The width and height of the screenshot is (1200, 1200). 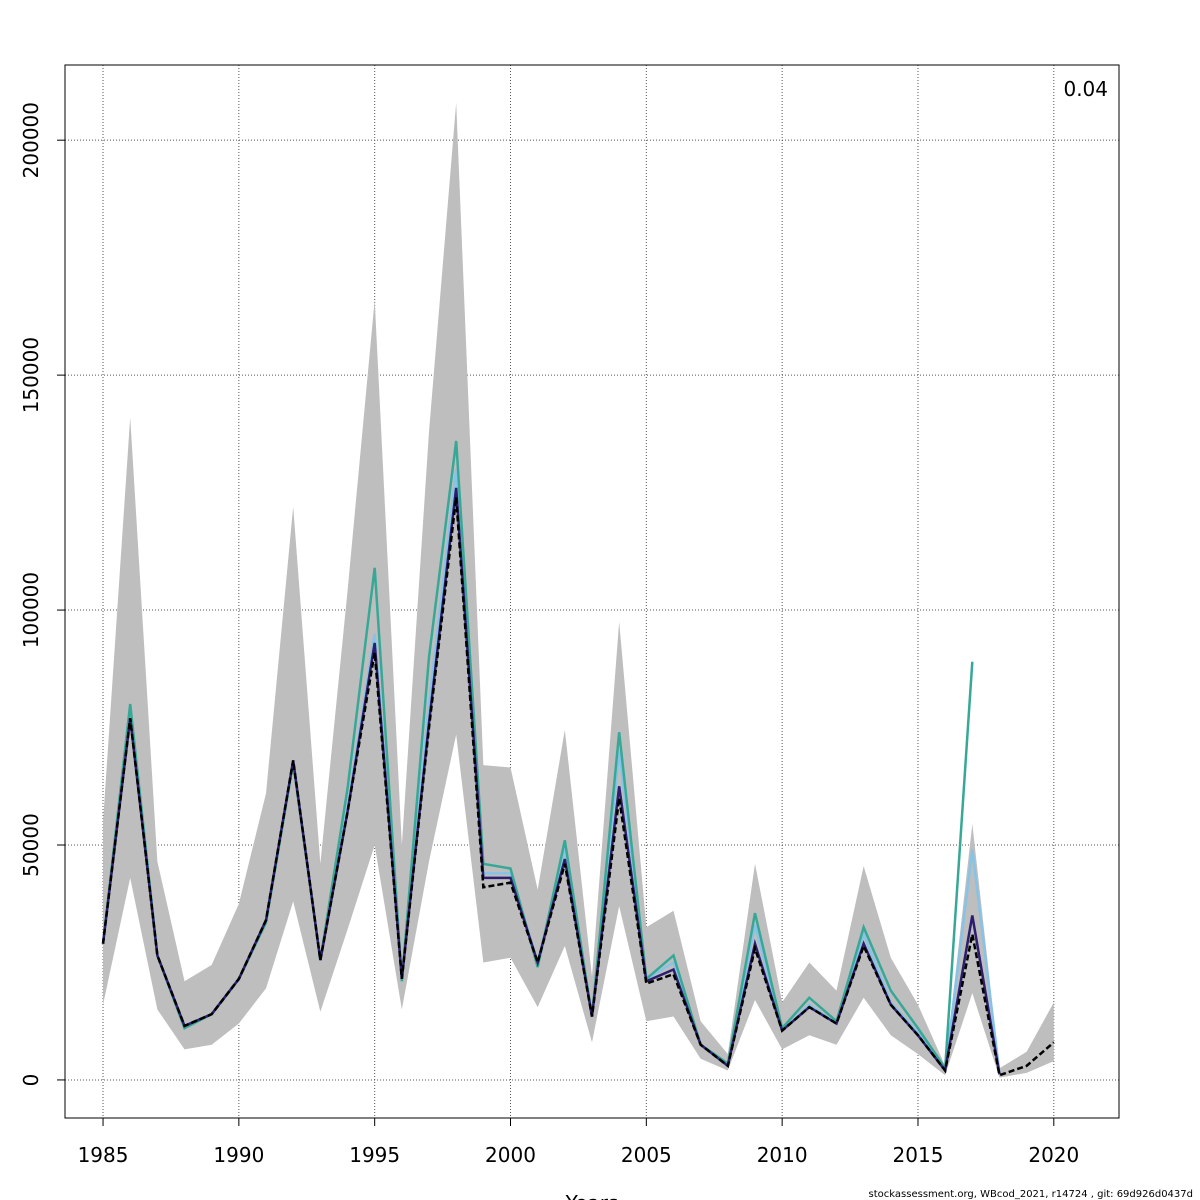 I want to click on x-tick-label: 2020, so click(x=1053, y=1155).